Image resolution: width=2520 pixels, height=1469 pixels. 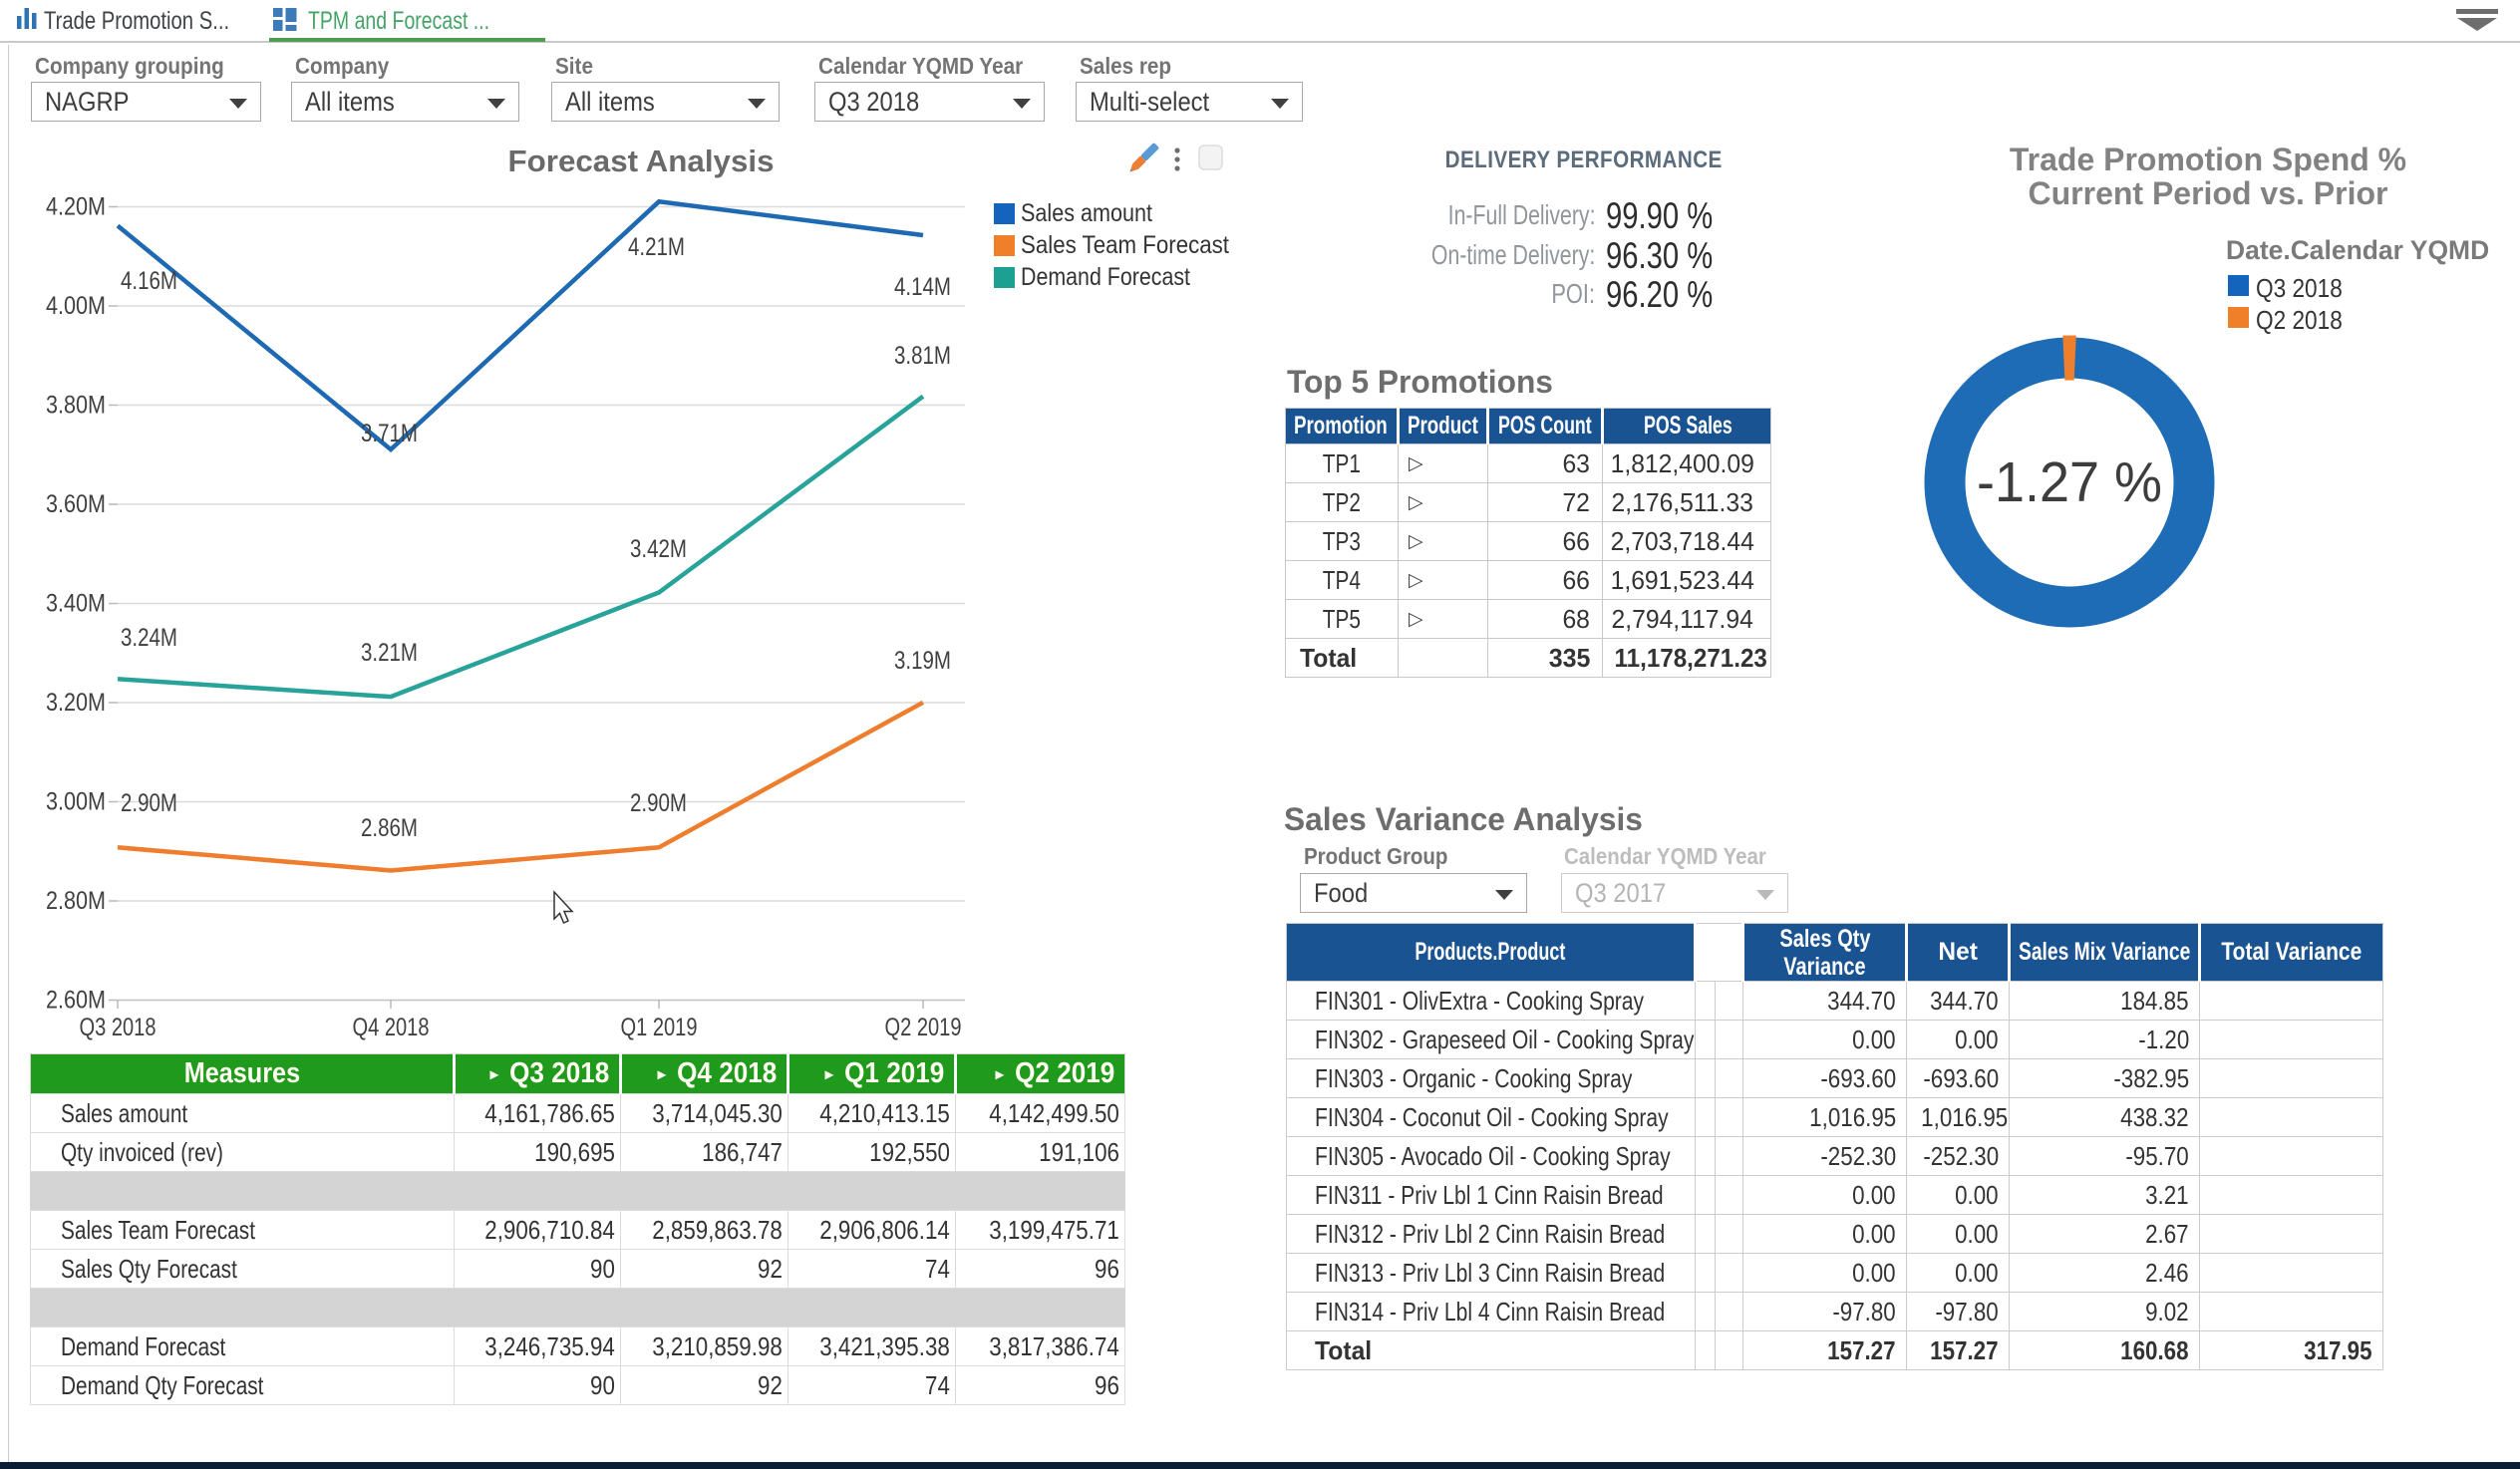 I want to click on svg-text: Demand Forecast, so click(x=1105, y=277).